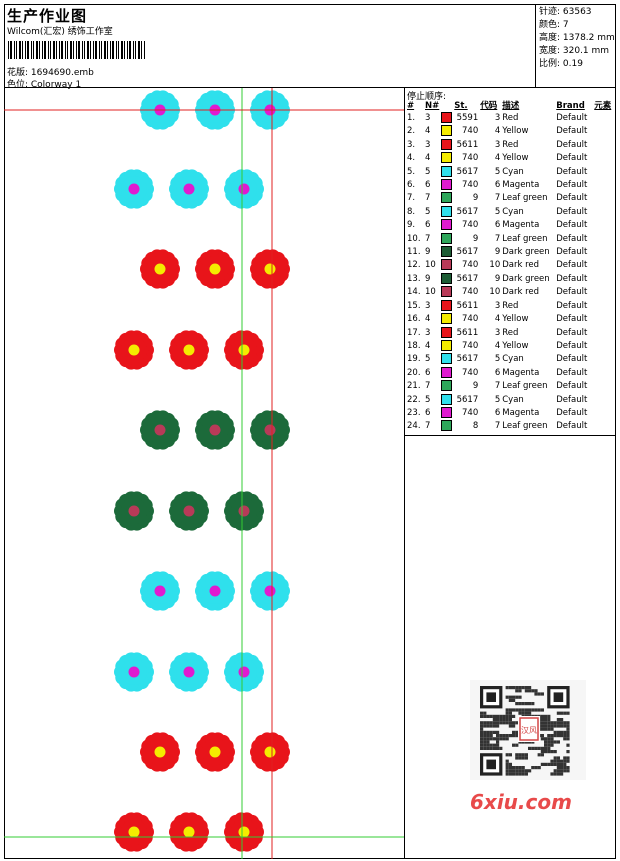  What do you see at coordinates (430, 292) in the screenshot?
I see `row-needle: 10` at bounding box center [430, 292].